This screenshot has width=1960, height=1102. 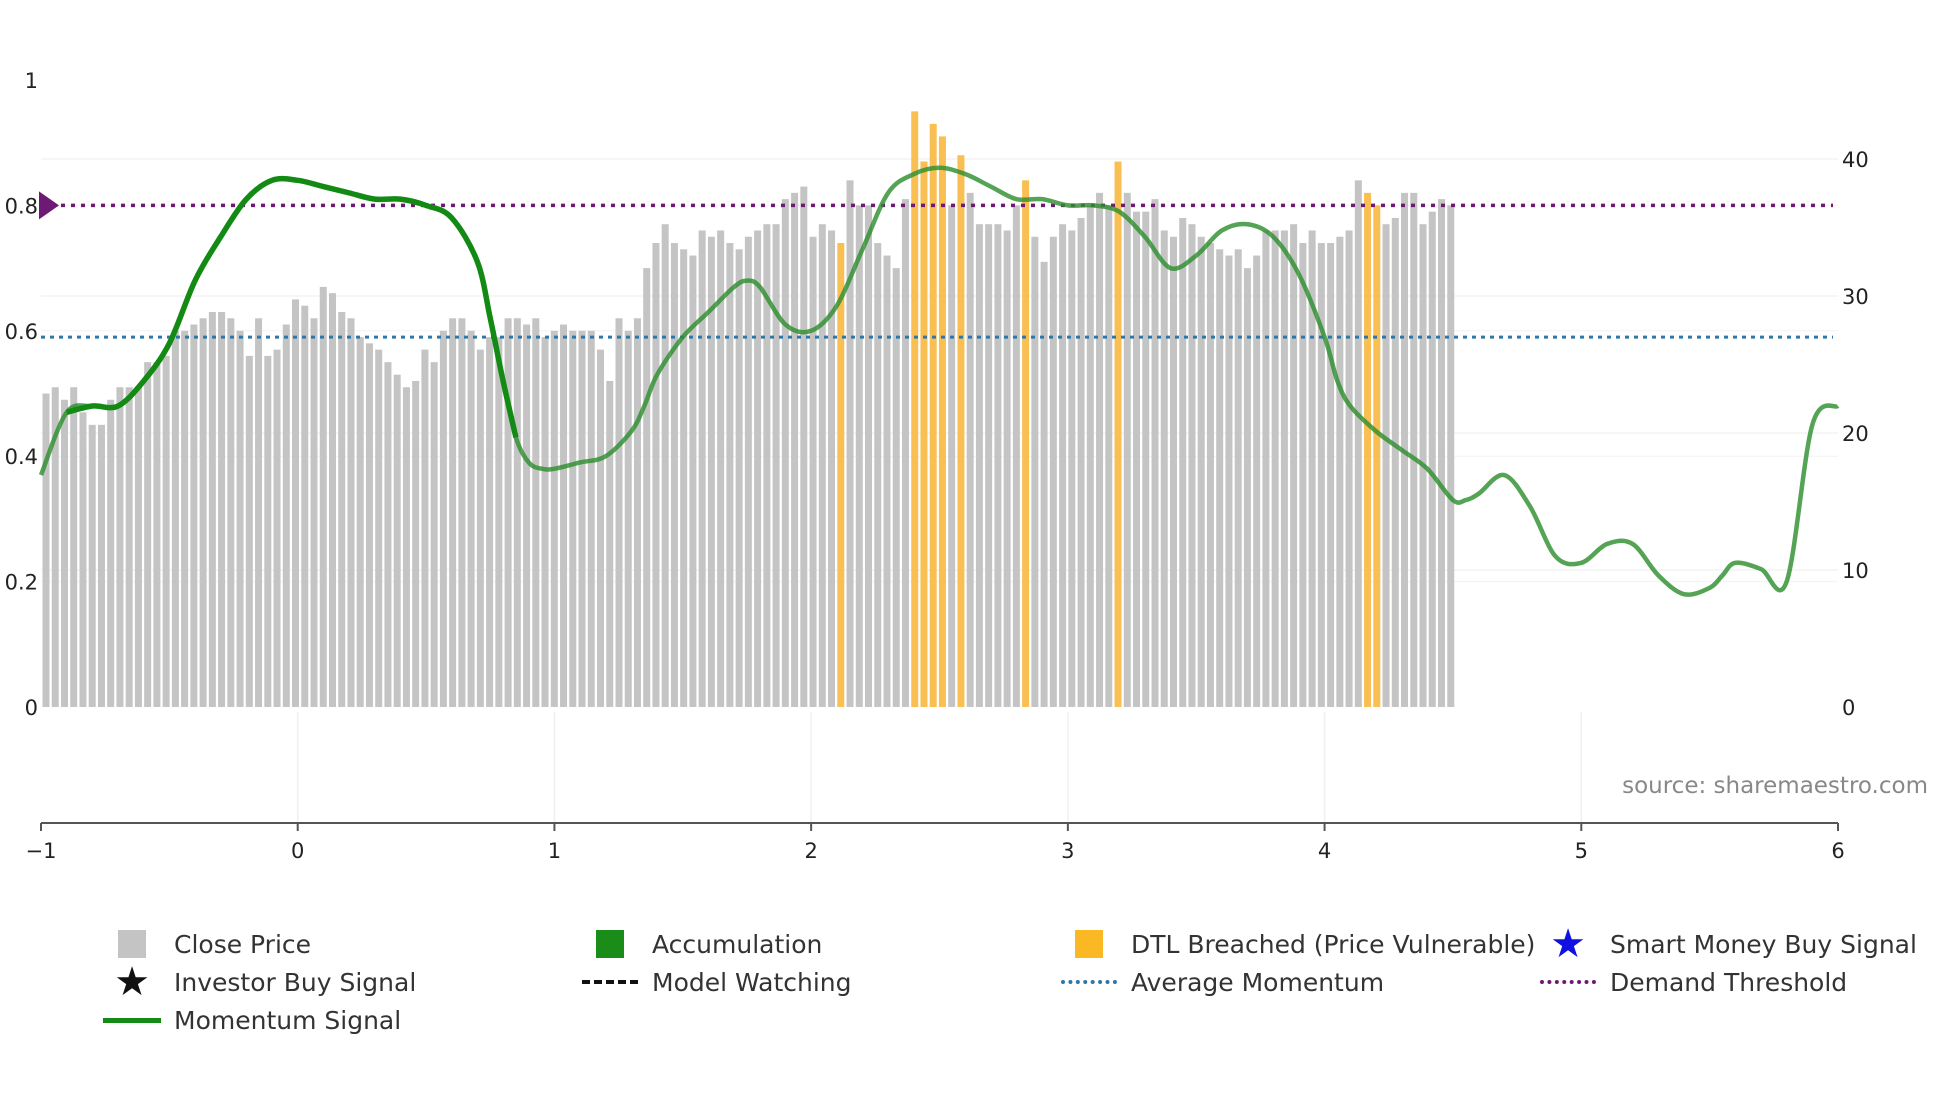 What do you see at coordinates (1855, 160) in the screenshot?
I see `right-tick-label: 40` at bounding box center [1855, 160].